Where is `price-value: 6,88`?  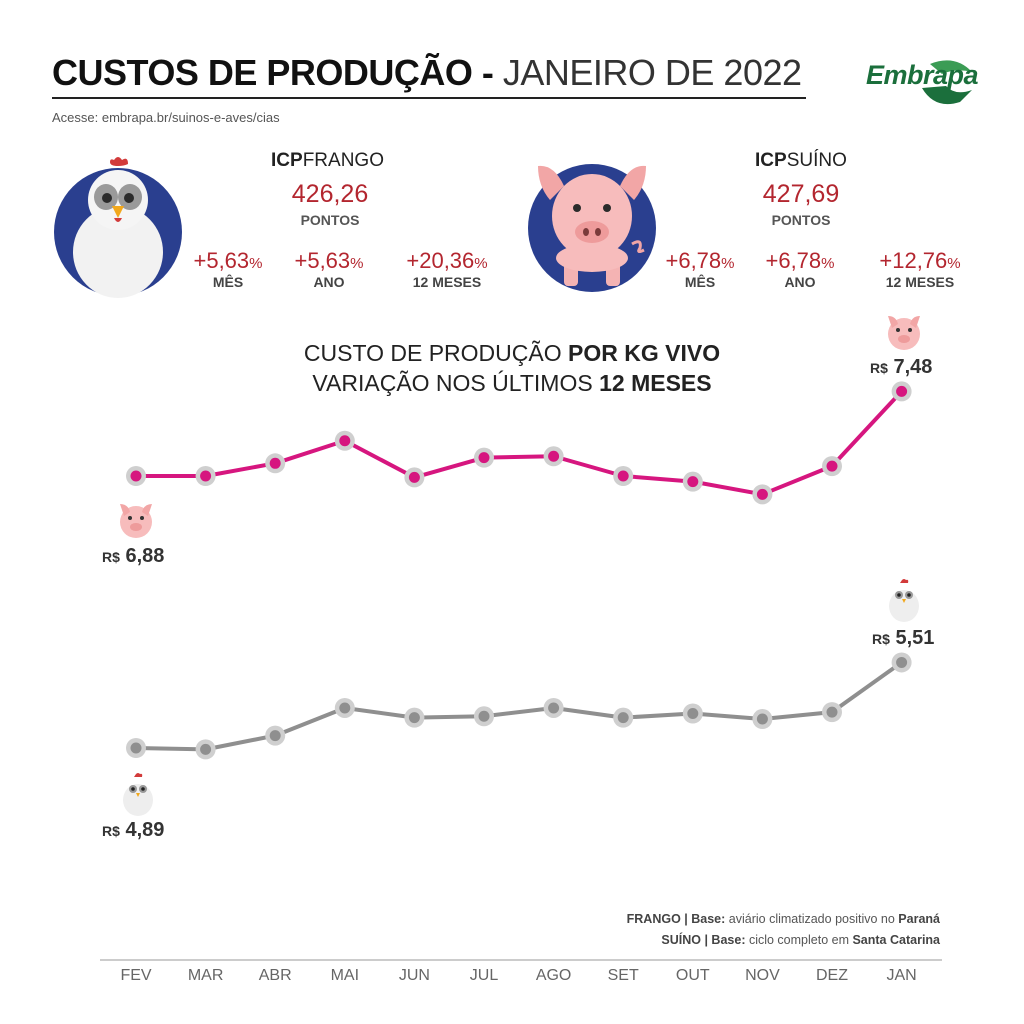 price-value: 6,88 is located at coordinates (145, 556).